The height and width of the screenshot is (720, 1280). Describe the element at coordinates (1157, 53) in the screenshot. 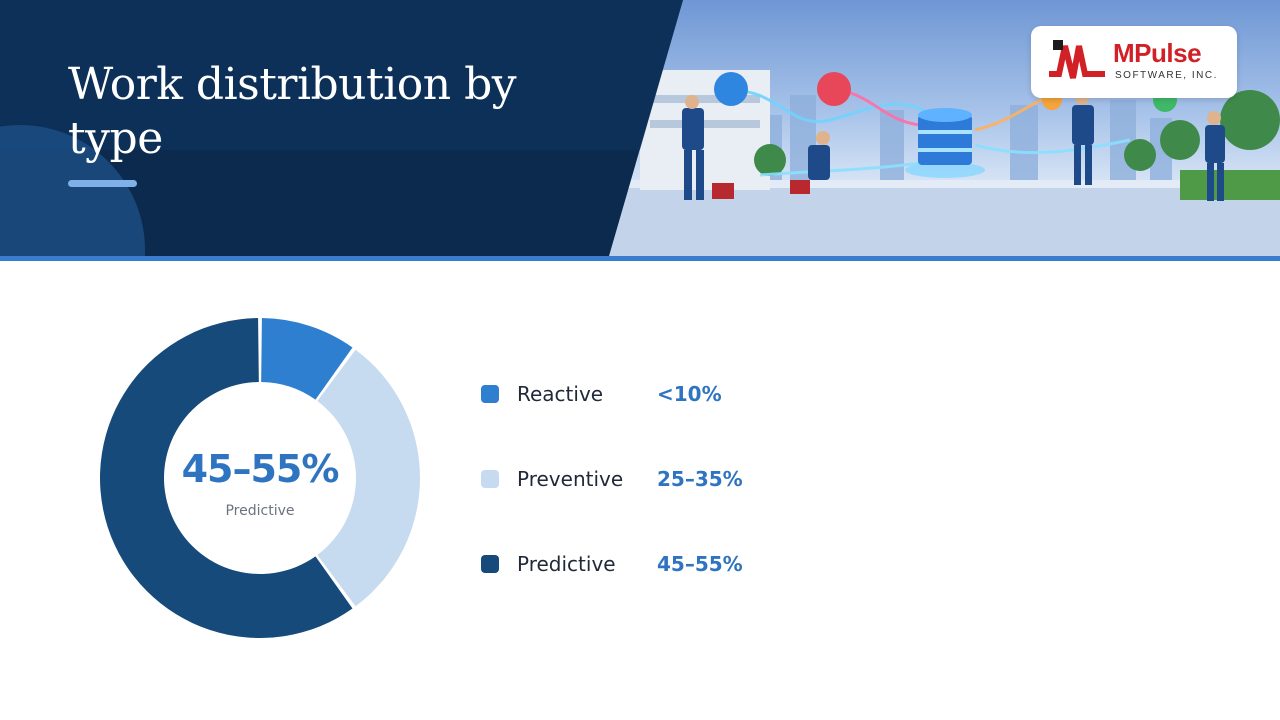

I see `logo-name: MPulse` at that location.